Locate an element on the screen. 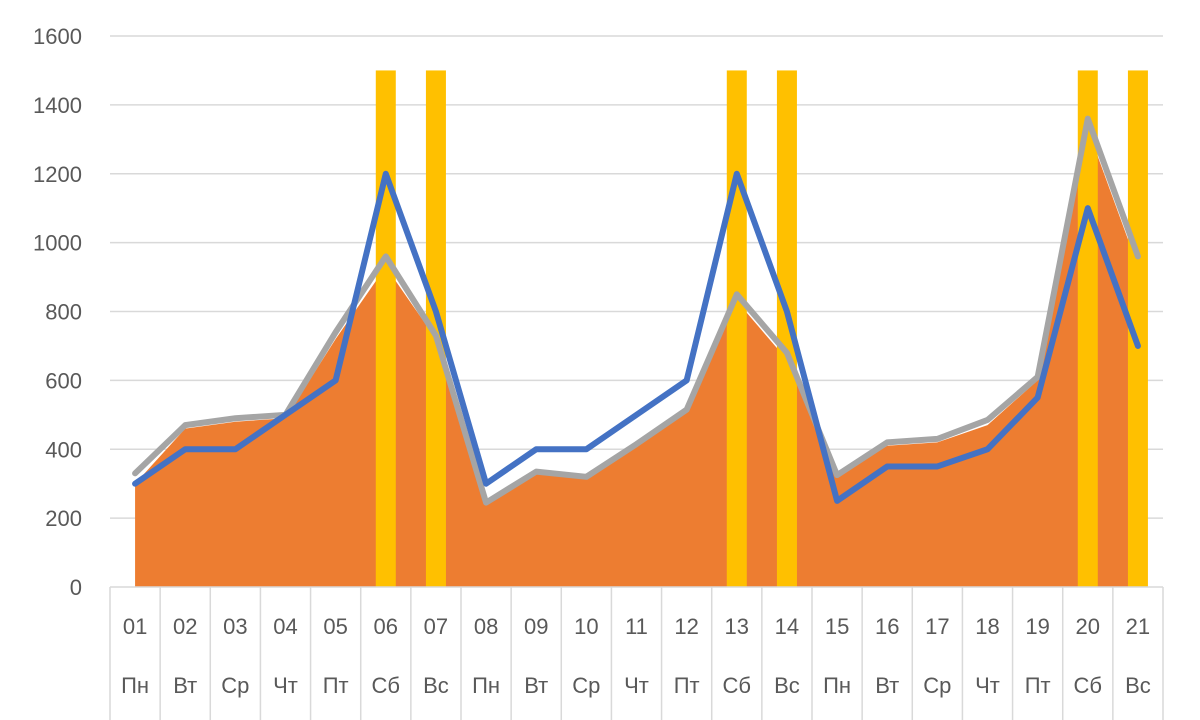 The image size is (1200, 720). x-tick-day: 20 is located at coordinates (1088, 626).